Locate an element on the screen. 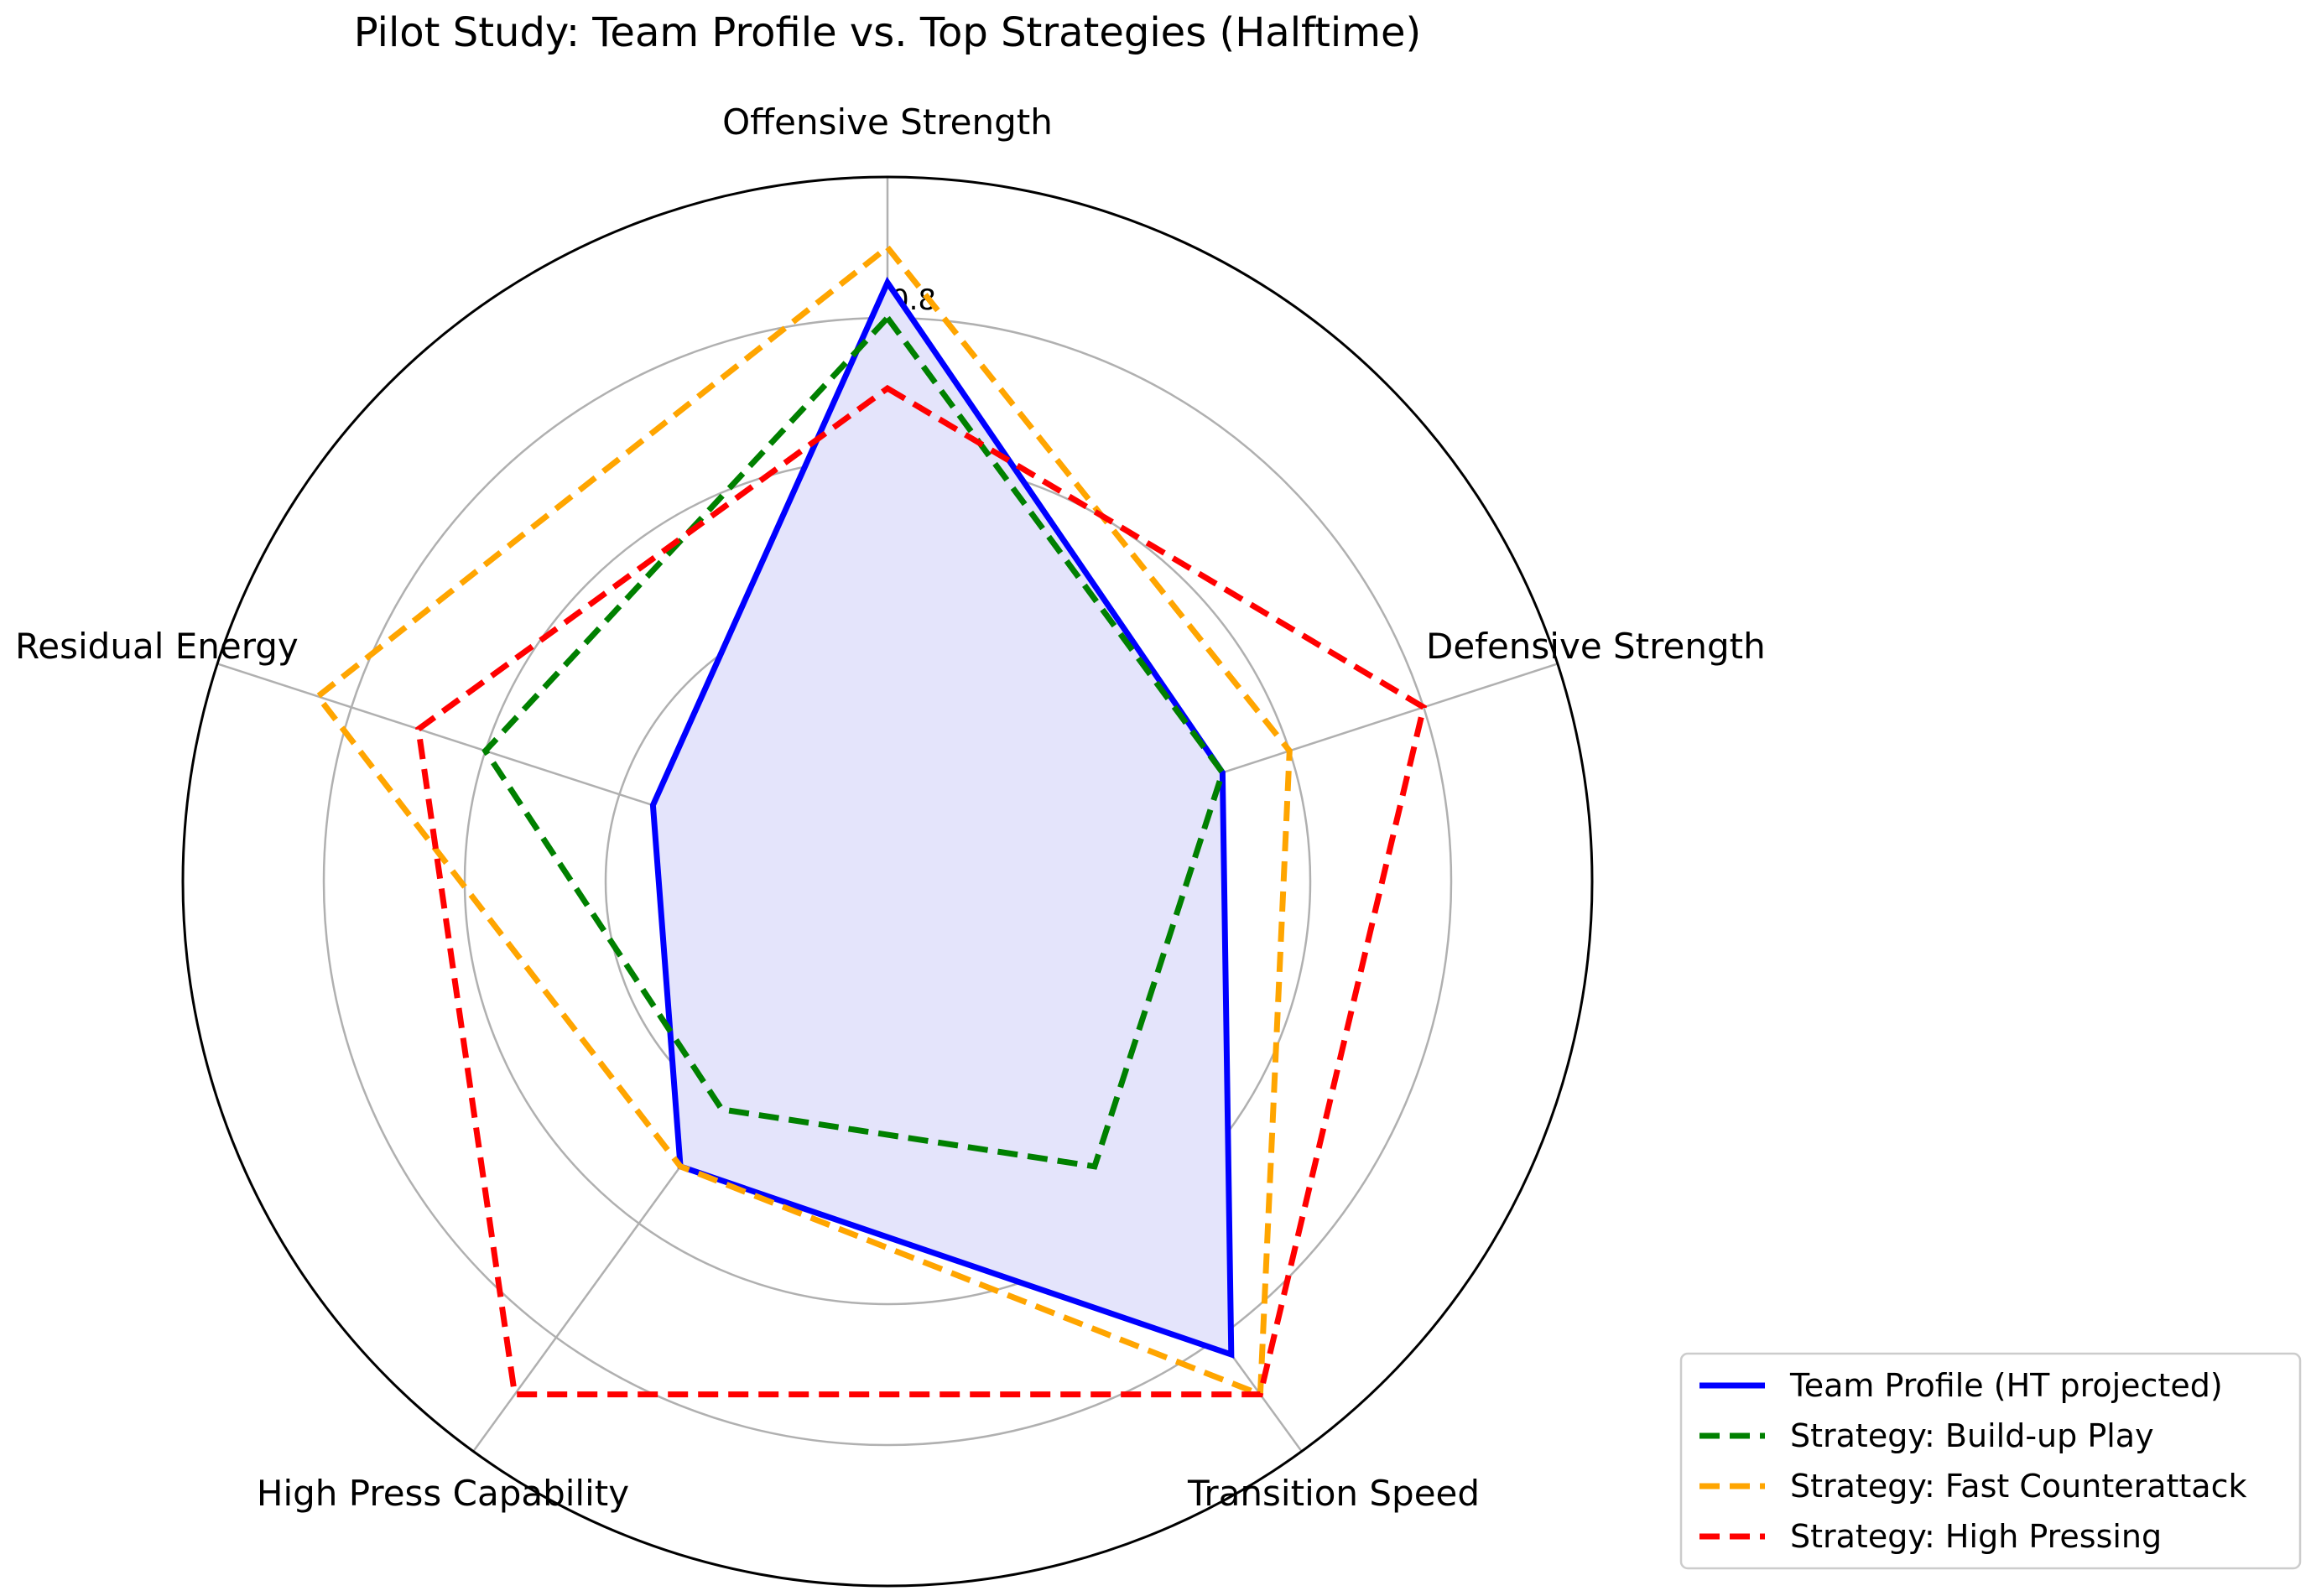  axis-label-2: Transition Speed is located at coordinates (1333, 1493).